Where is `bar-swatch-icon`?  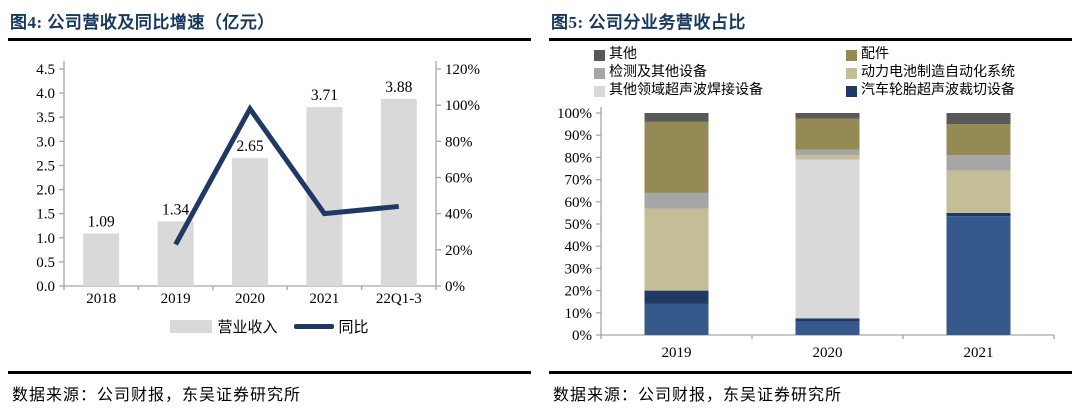 bar-swatch-icon is located at coordinates (191, 326).